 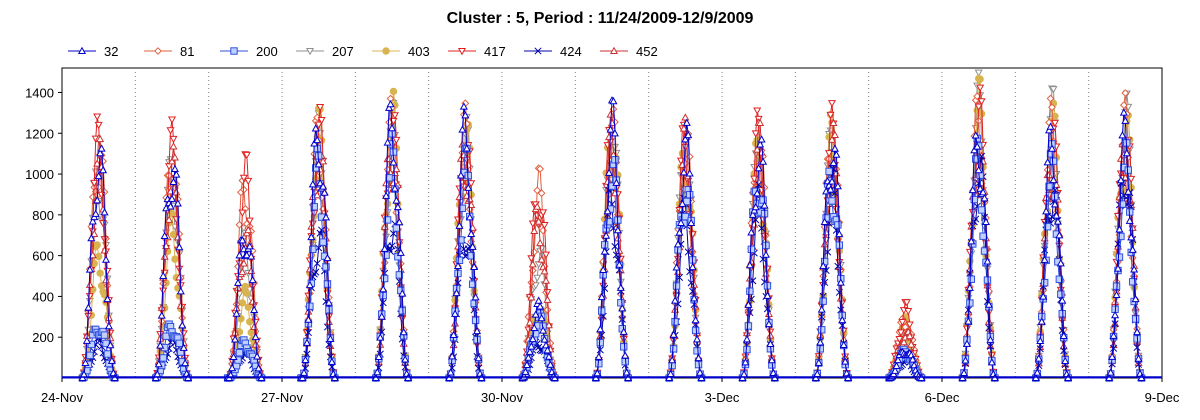 What do you see at coordinates (169, 51) in the screenshot?
I see `legend-item-81: 81` at bounding box center [169, 51].